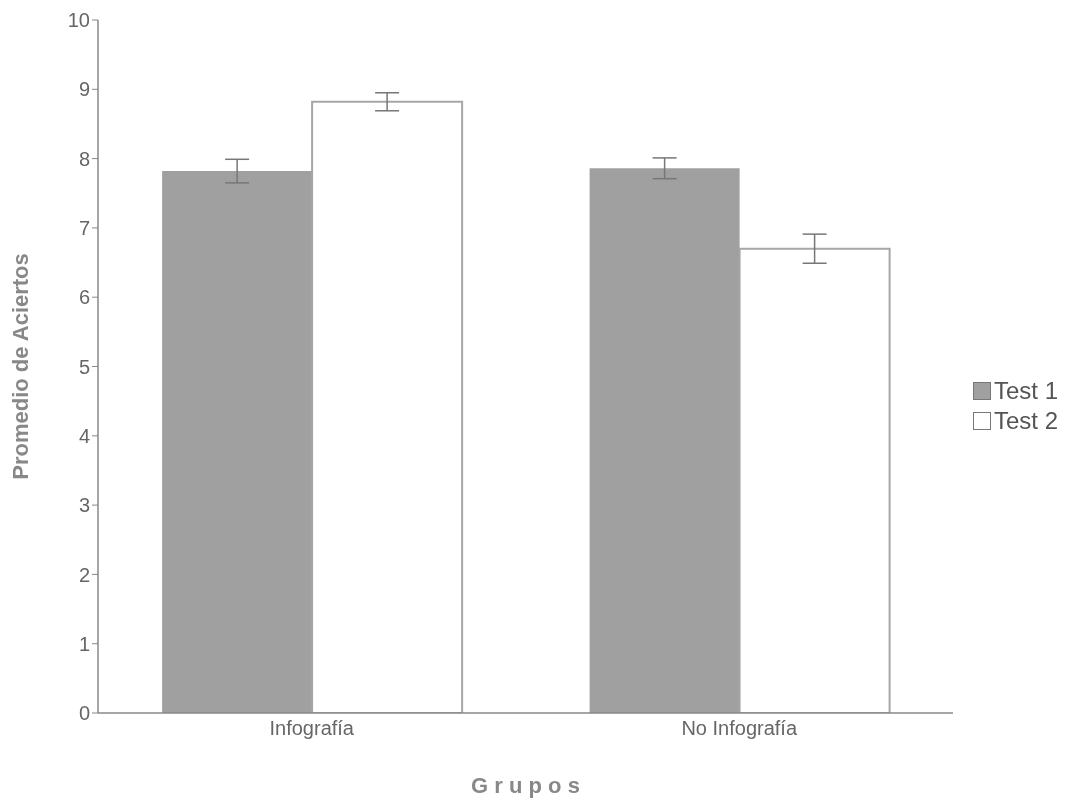 Image resolution: width=1075 pixels, height=811 pixels. What do you see at coordinates (78, 20) in the screenshot?
I see `y-tick-label: 10` at bounding box center [78, 20].